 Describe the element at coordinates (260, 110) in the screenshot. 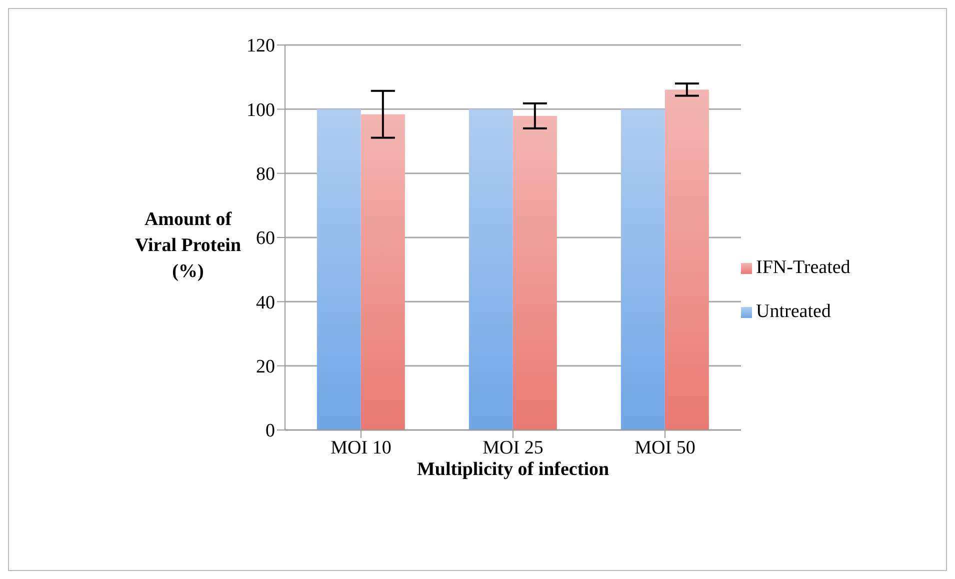

I see `y-tick-label: 100` at that location.